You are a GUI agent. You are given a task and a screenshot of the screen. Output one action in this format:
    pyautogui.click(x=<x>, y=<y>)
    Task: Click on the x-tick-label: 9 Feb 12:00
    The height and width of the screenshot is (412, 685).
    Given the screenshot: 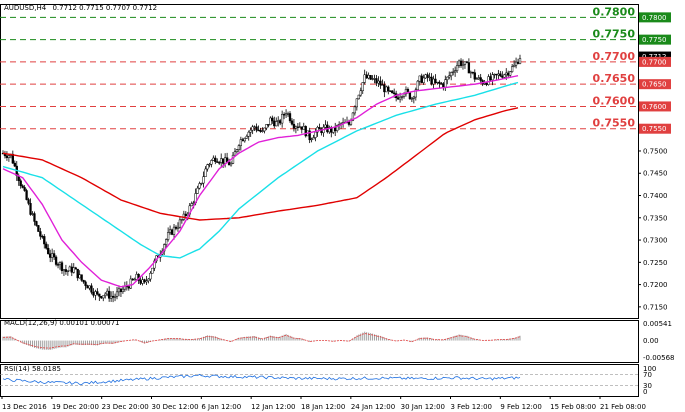 What is the action you would take?
    pyautogui.click(x=520, y=407)
    